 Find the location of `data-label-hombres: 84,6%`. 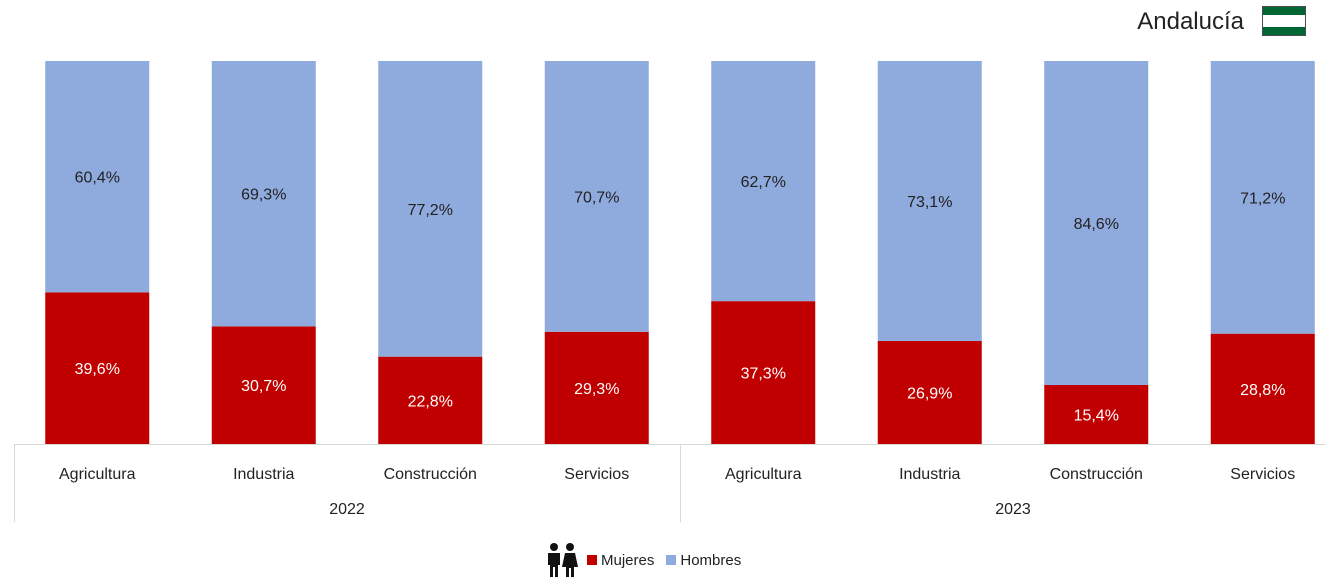

data-label-hombres: 84,6% is located at coordinates (1096, 224).